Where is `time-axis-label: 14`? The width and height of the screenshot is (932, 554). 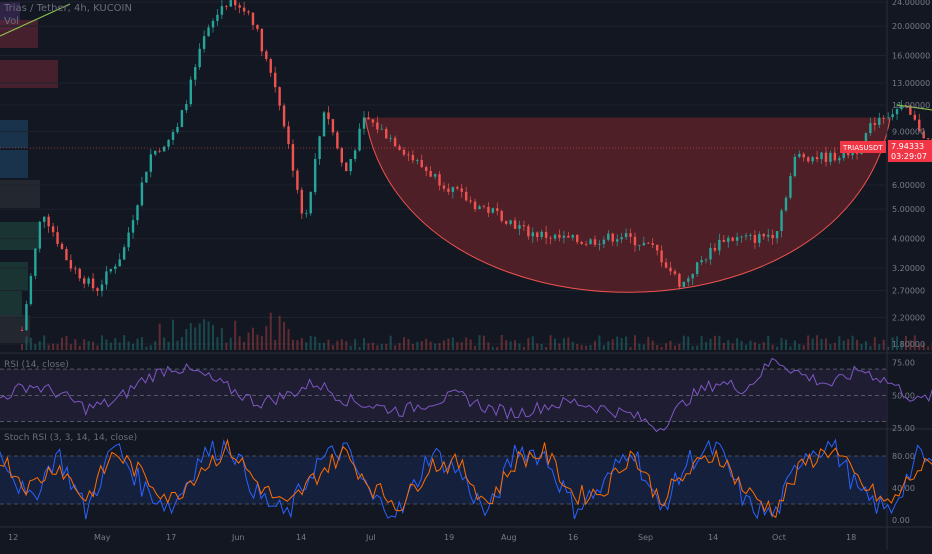 time-axis-label: 14 is located at coordinates (301, 537).